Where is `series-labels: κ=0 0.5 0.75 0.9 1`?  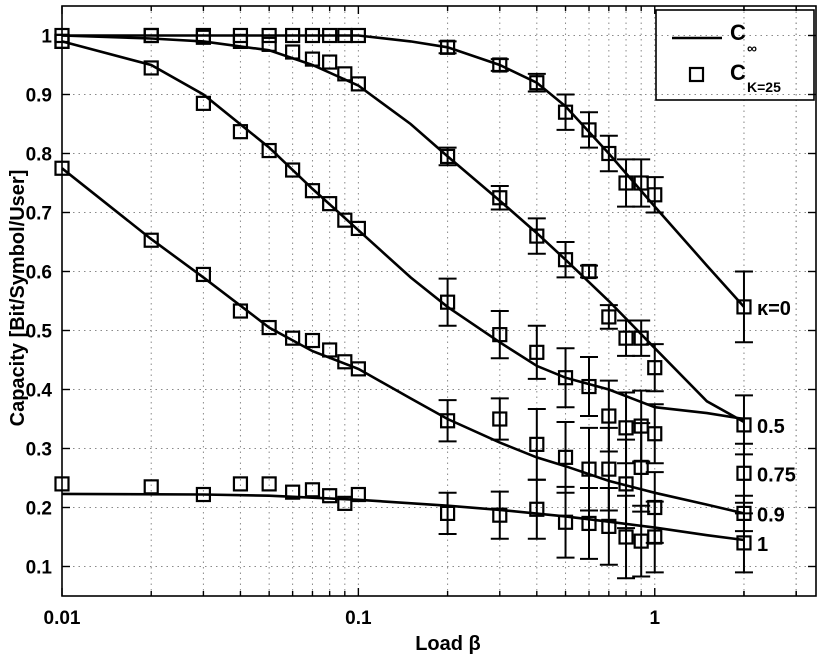 series-labels: κ=0 0.5 0.75 0.9 1 is located at coordinates (776, 427).